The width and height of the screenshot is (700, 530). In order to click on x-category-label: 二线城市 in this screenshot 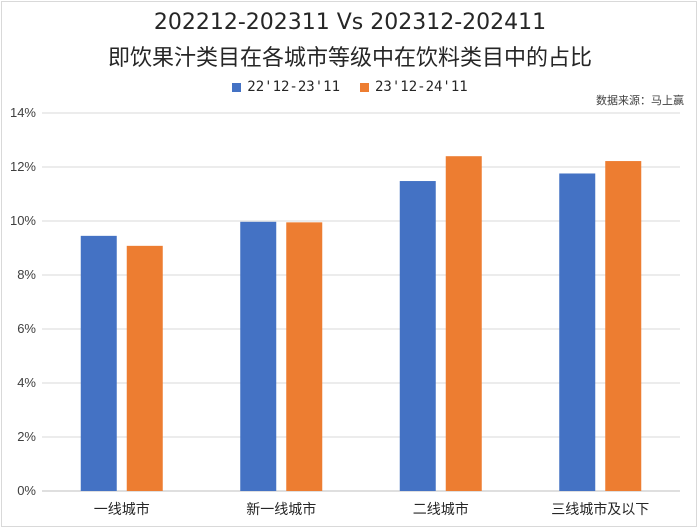, I will do `click(441, 509)`.